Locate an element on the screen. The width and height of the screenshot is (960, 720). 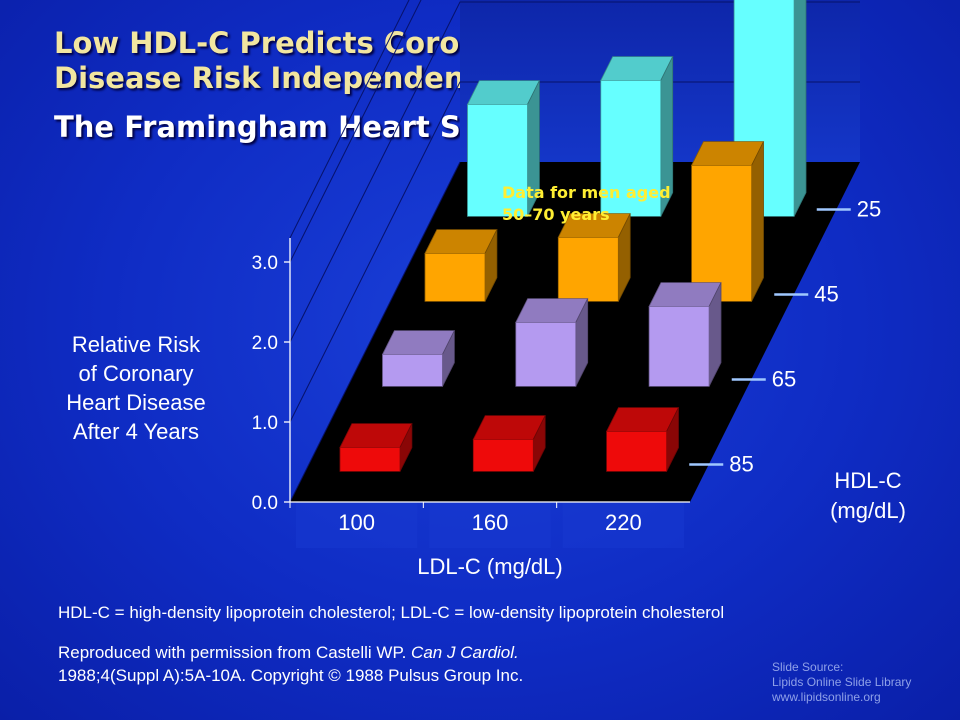
x-tick-label: 220 is located at coordinates (623, 522).